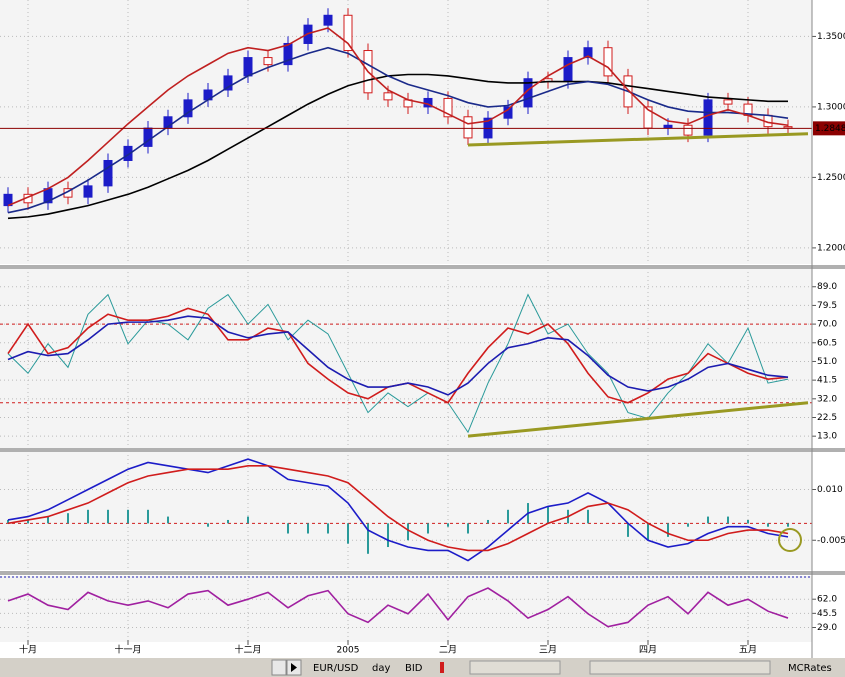 This screenshot has height=677, width=845. What do you see at coordinates (831, 107) in the screenshot?
I see `y-tick-label: 1.3000` at bounding box center [831, 107].